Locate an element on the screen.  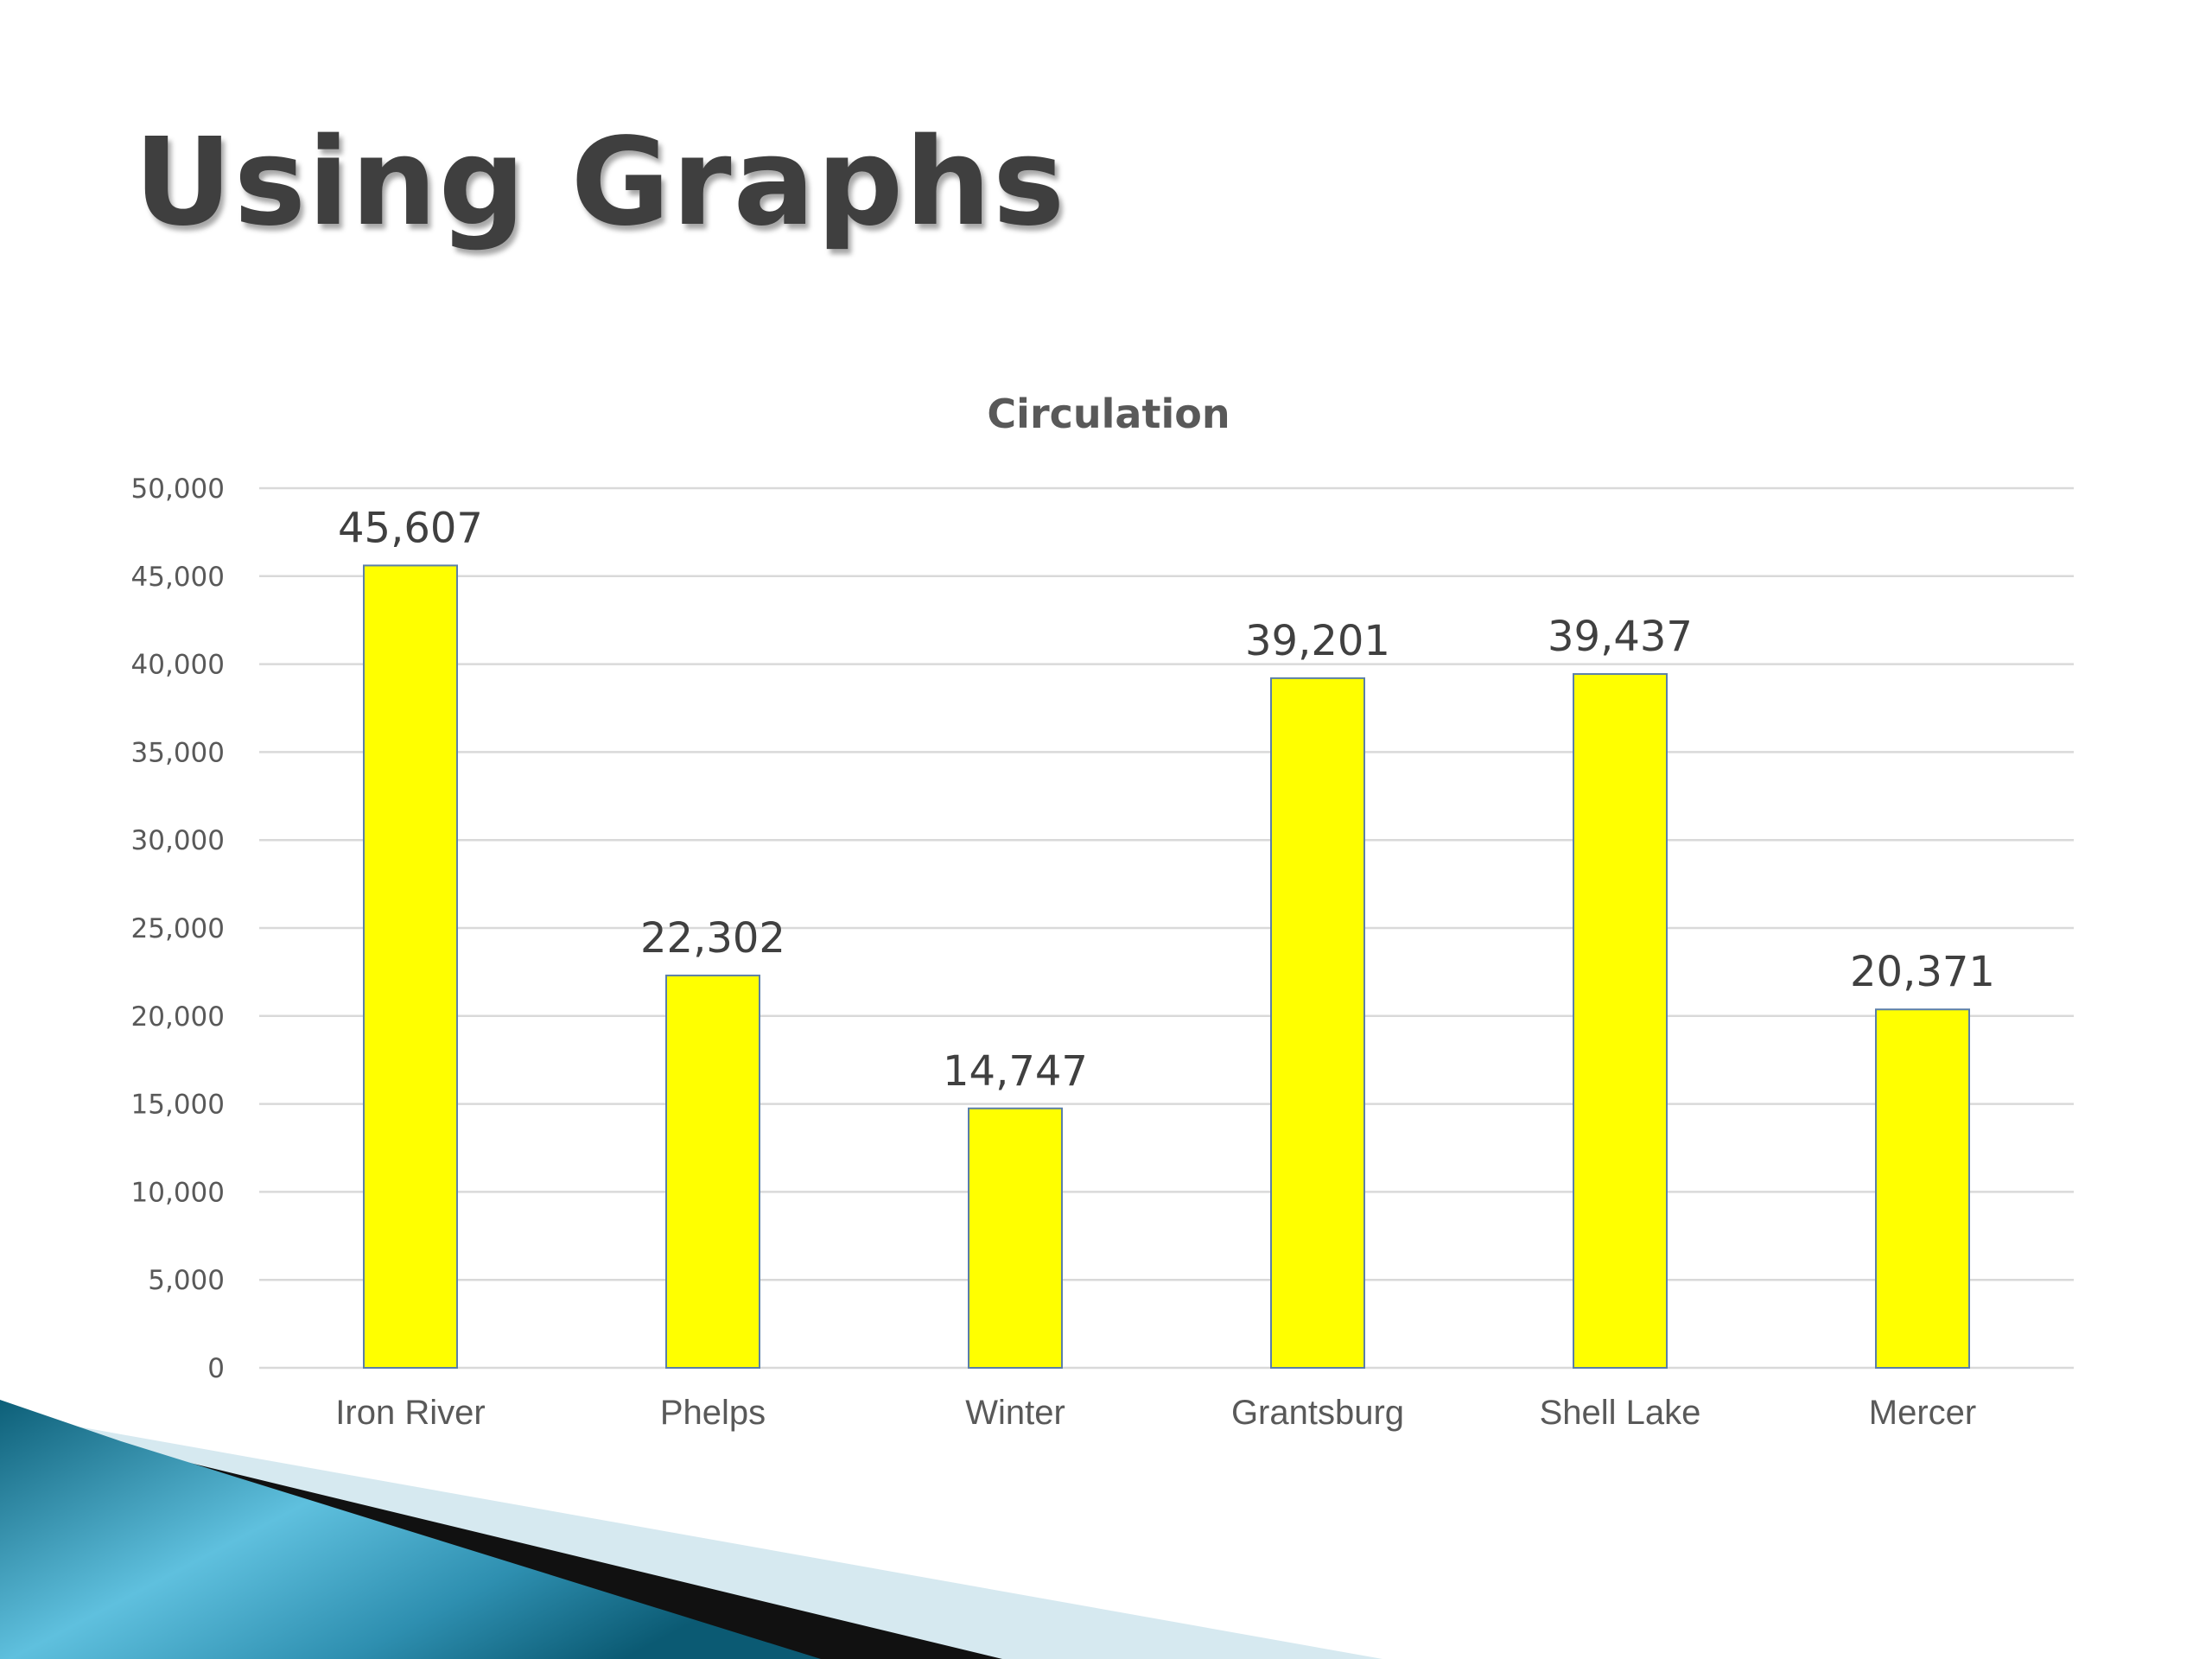
y-tick-label: 15,000 is located at coordinates (178, 1105).